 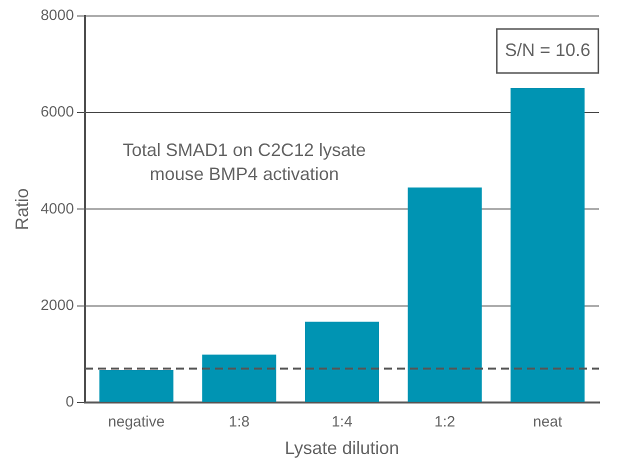 I want to click on annotation: Total SMAD1 on C2C12 lysate mouse BMP4 activation, so click(x=244, y=162).